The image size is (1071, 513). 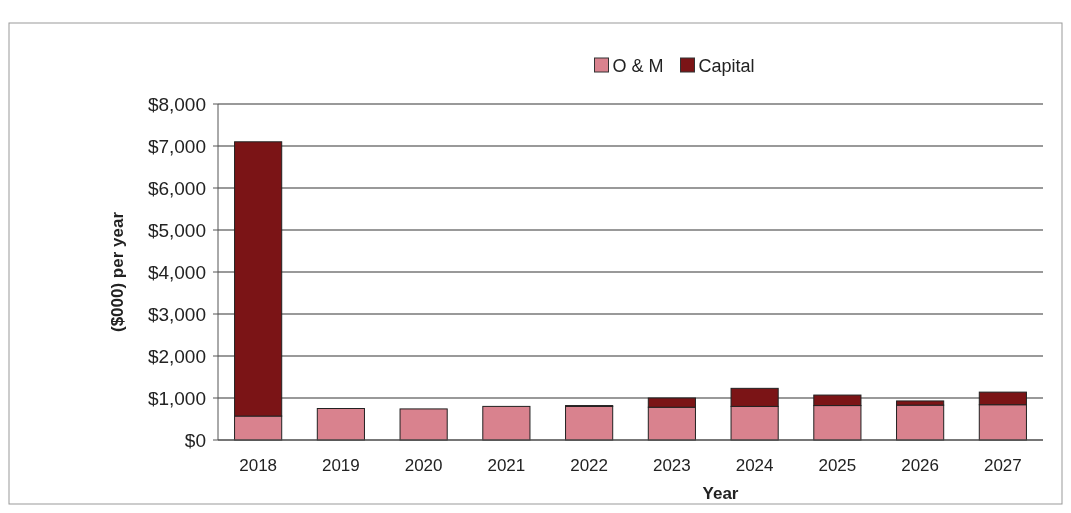 What do you see at coordinates (195, 440) in the screenshot?
I see `y-tick-label: $0` at bounding box center [195, 440].